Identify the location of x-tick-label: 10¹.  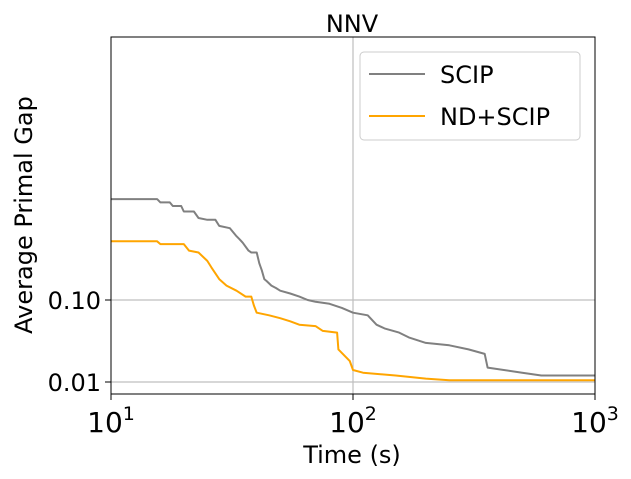
(111, 421).